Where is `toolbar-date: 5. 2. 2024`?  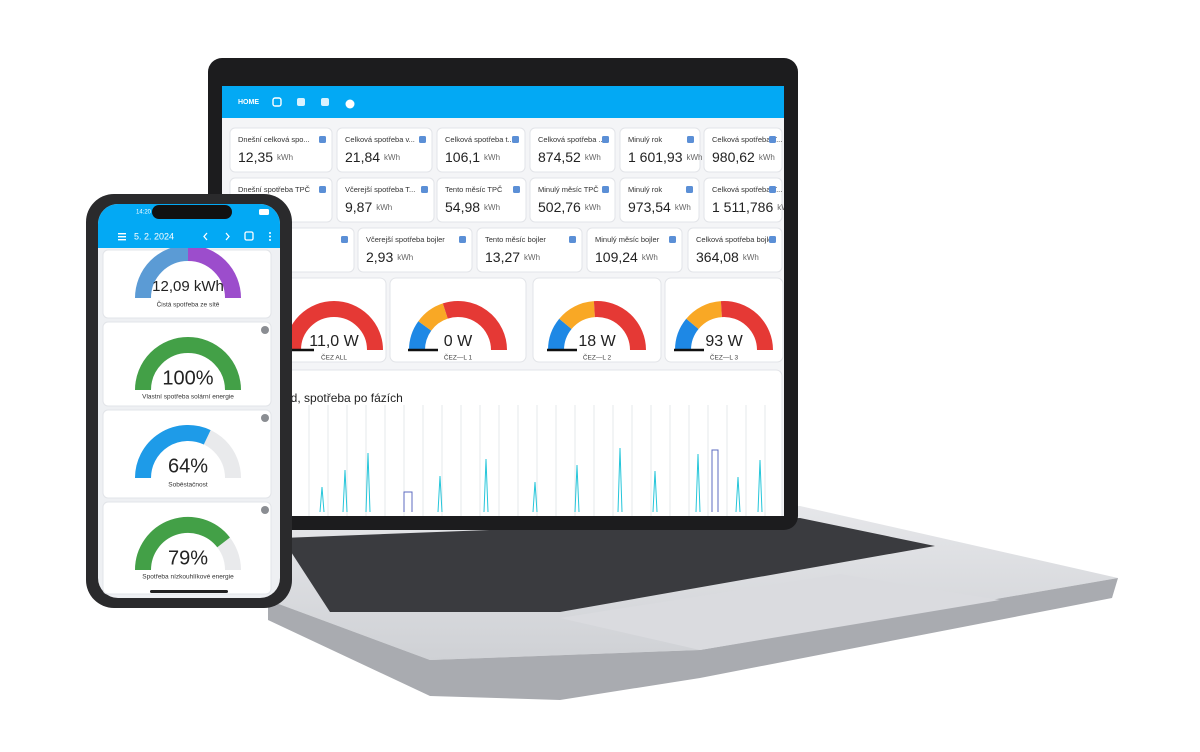
toolbar-date: 5. 2. 2024 is located at coordinates (154, 236).